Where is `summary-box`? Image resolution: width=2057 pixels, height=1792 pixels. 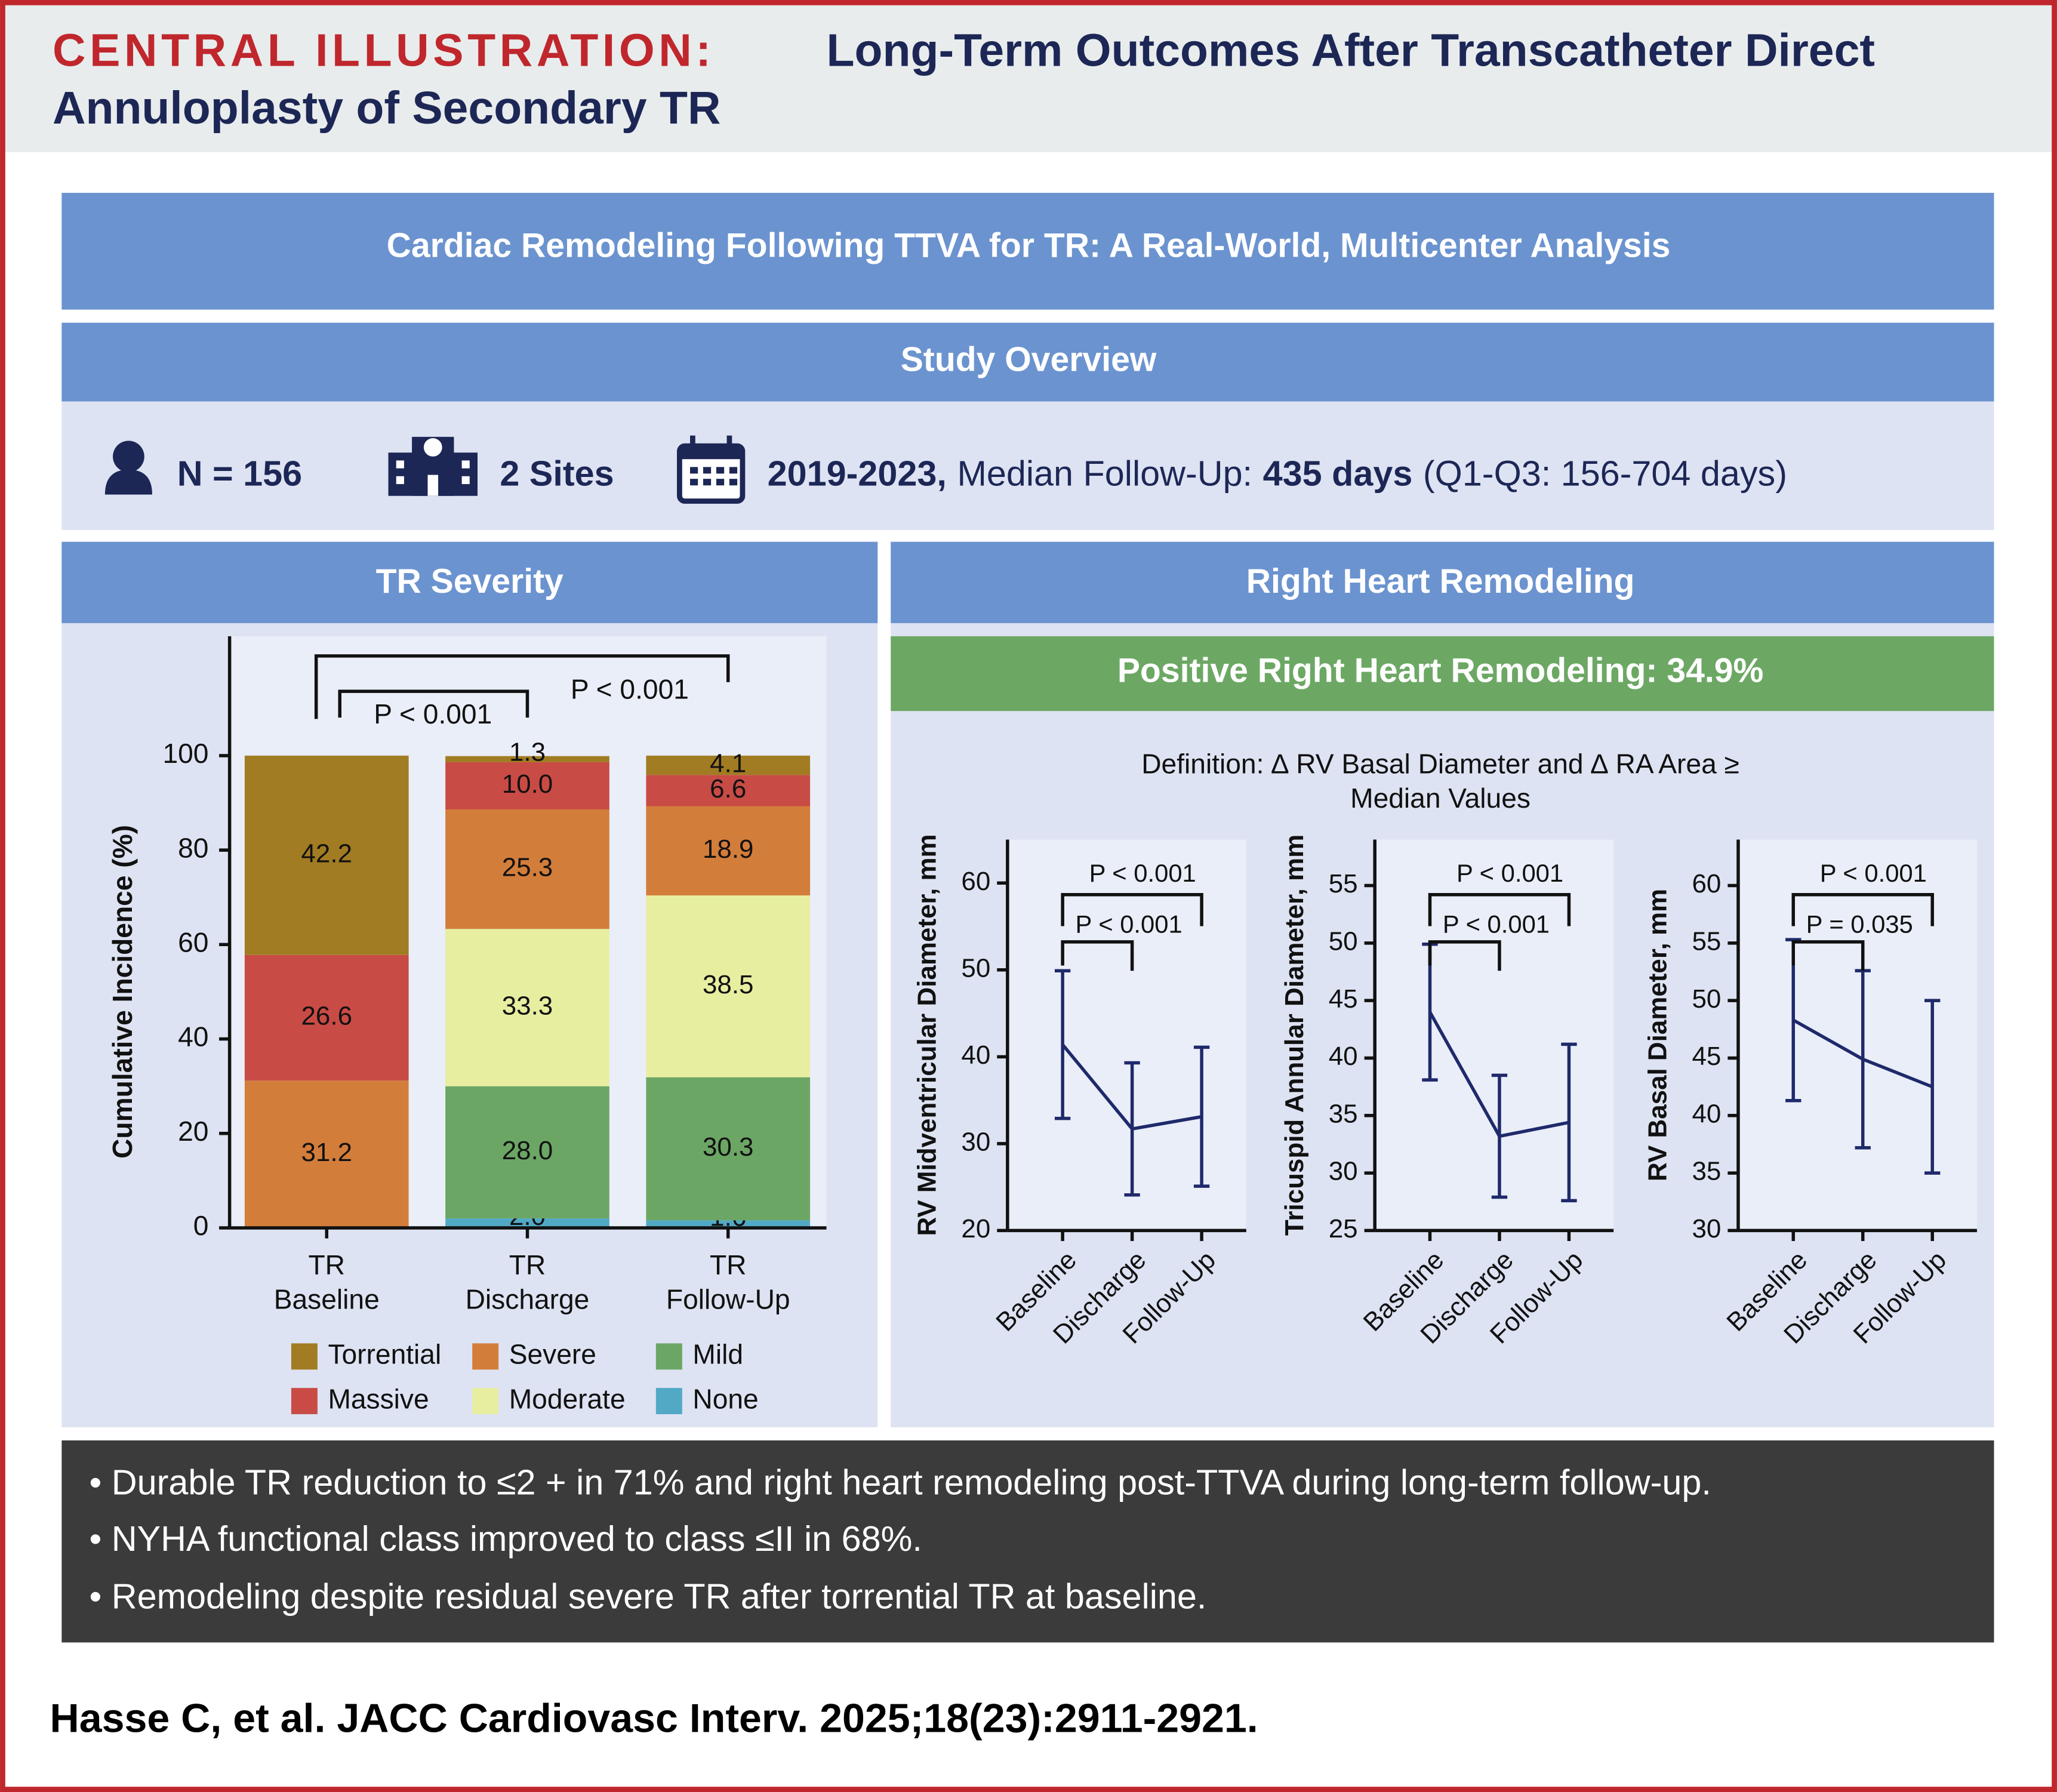 summary-box is located at coordinates (1027, 1541).